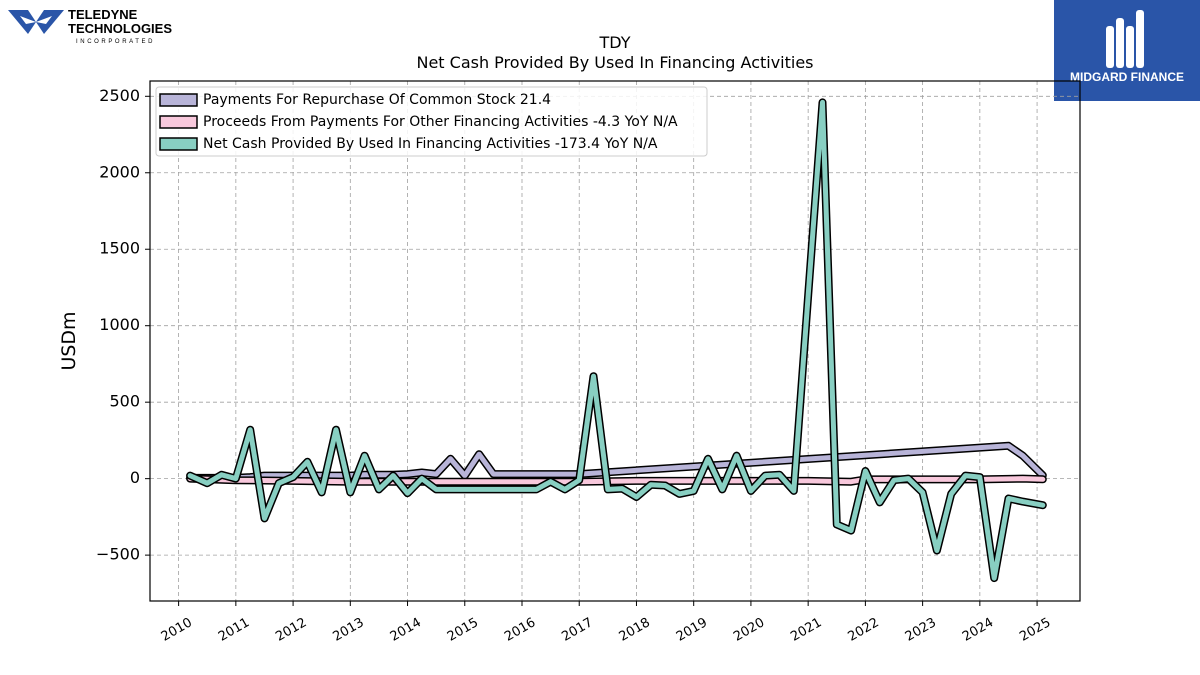  What do you see at coordinates (103, 14) in the screenshot?
I see `company-line1: TELEDYNE` at bounding box center [103, 14].